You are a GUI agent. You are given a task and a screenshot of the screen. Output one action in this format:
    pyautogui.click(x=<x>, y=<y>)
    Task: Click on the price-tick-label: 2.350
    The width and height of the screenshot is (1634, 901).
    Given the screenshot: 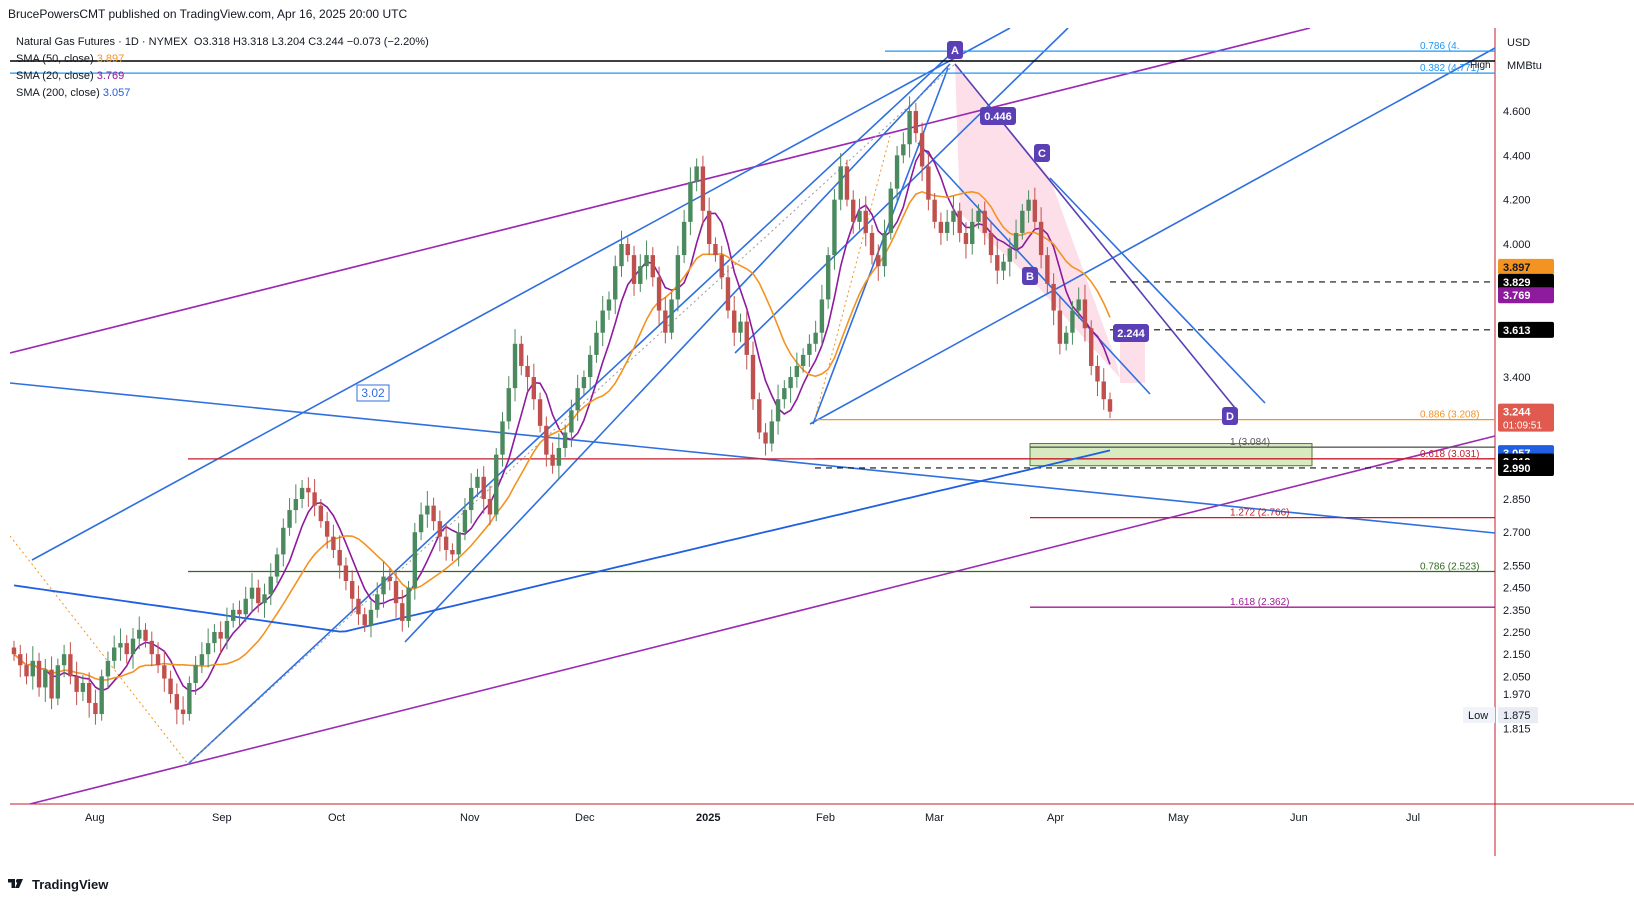 What is the action you would take?
    pyautogui.click(x=1517, y=611)
    